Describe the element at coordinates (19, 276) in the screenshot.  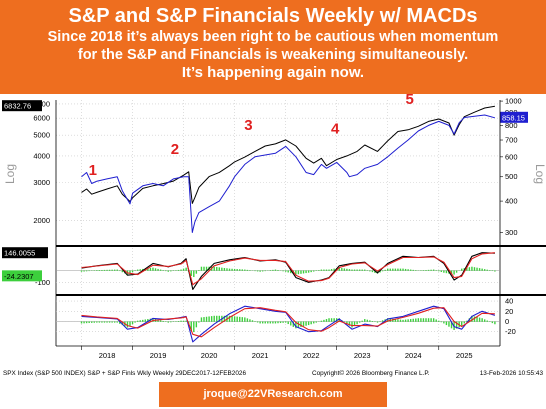
I see `histogram-last-value: -24.2307` at that location.